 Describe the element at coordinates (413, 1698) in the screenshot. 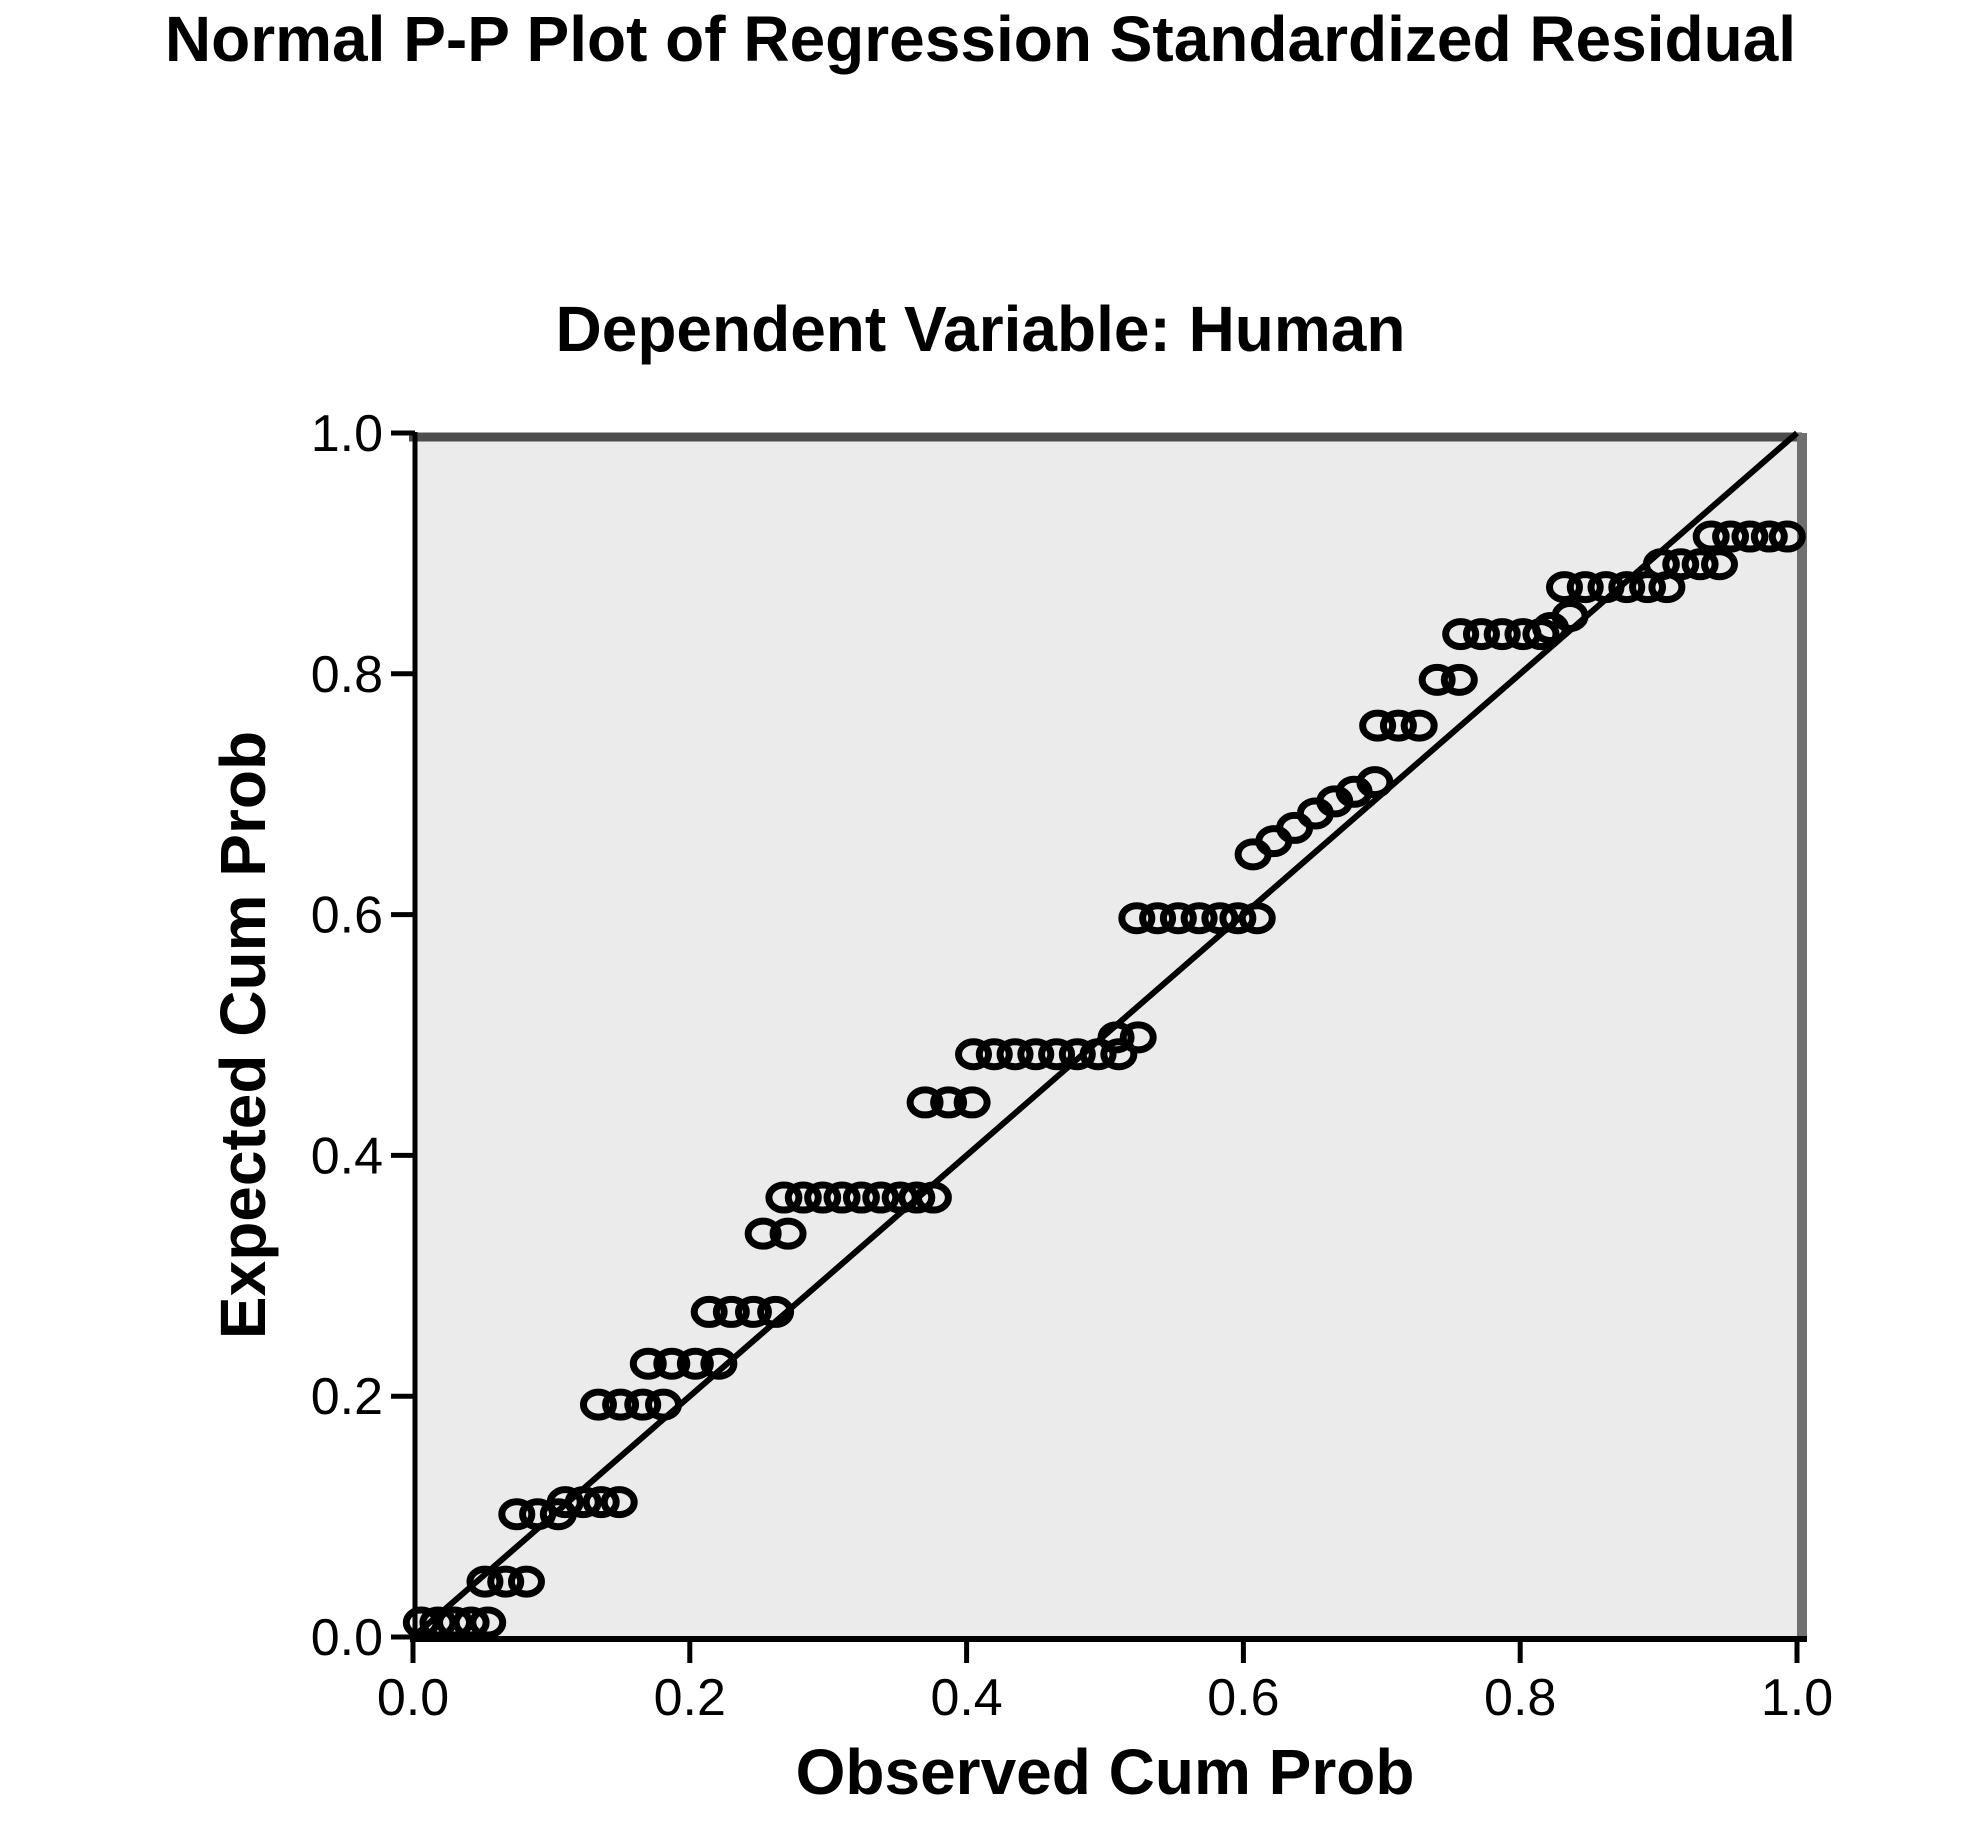

I see `x-tick-label: 0.0` at that location.